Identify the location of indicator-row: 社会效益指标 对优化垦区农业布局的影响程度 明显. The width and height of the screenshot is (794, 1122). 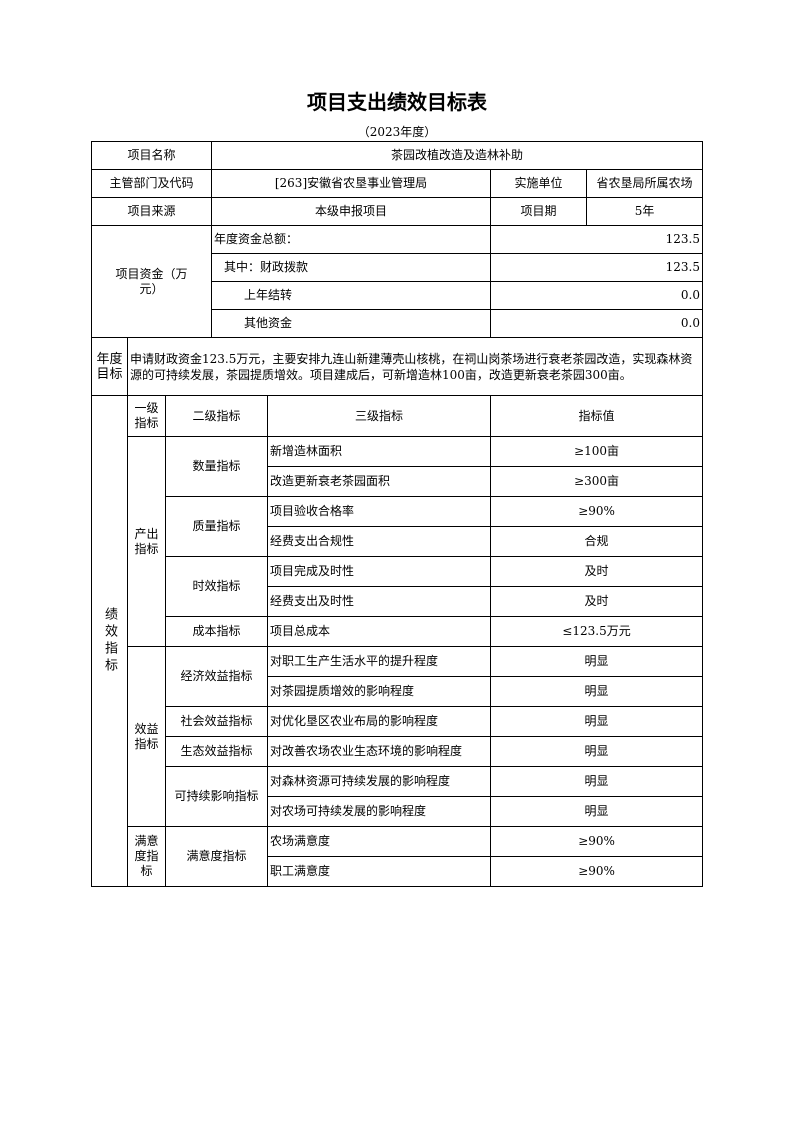
(398, 721).